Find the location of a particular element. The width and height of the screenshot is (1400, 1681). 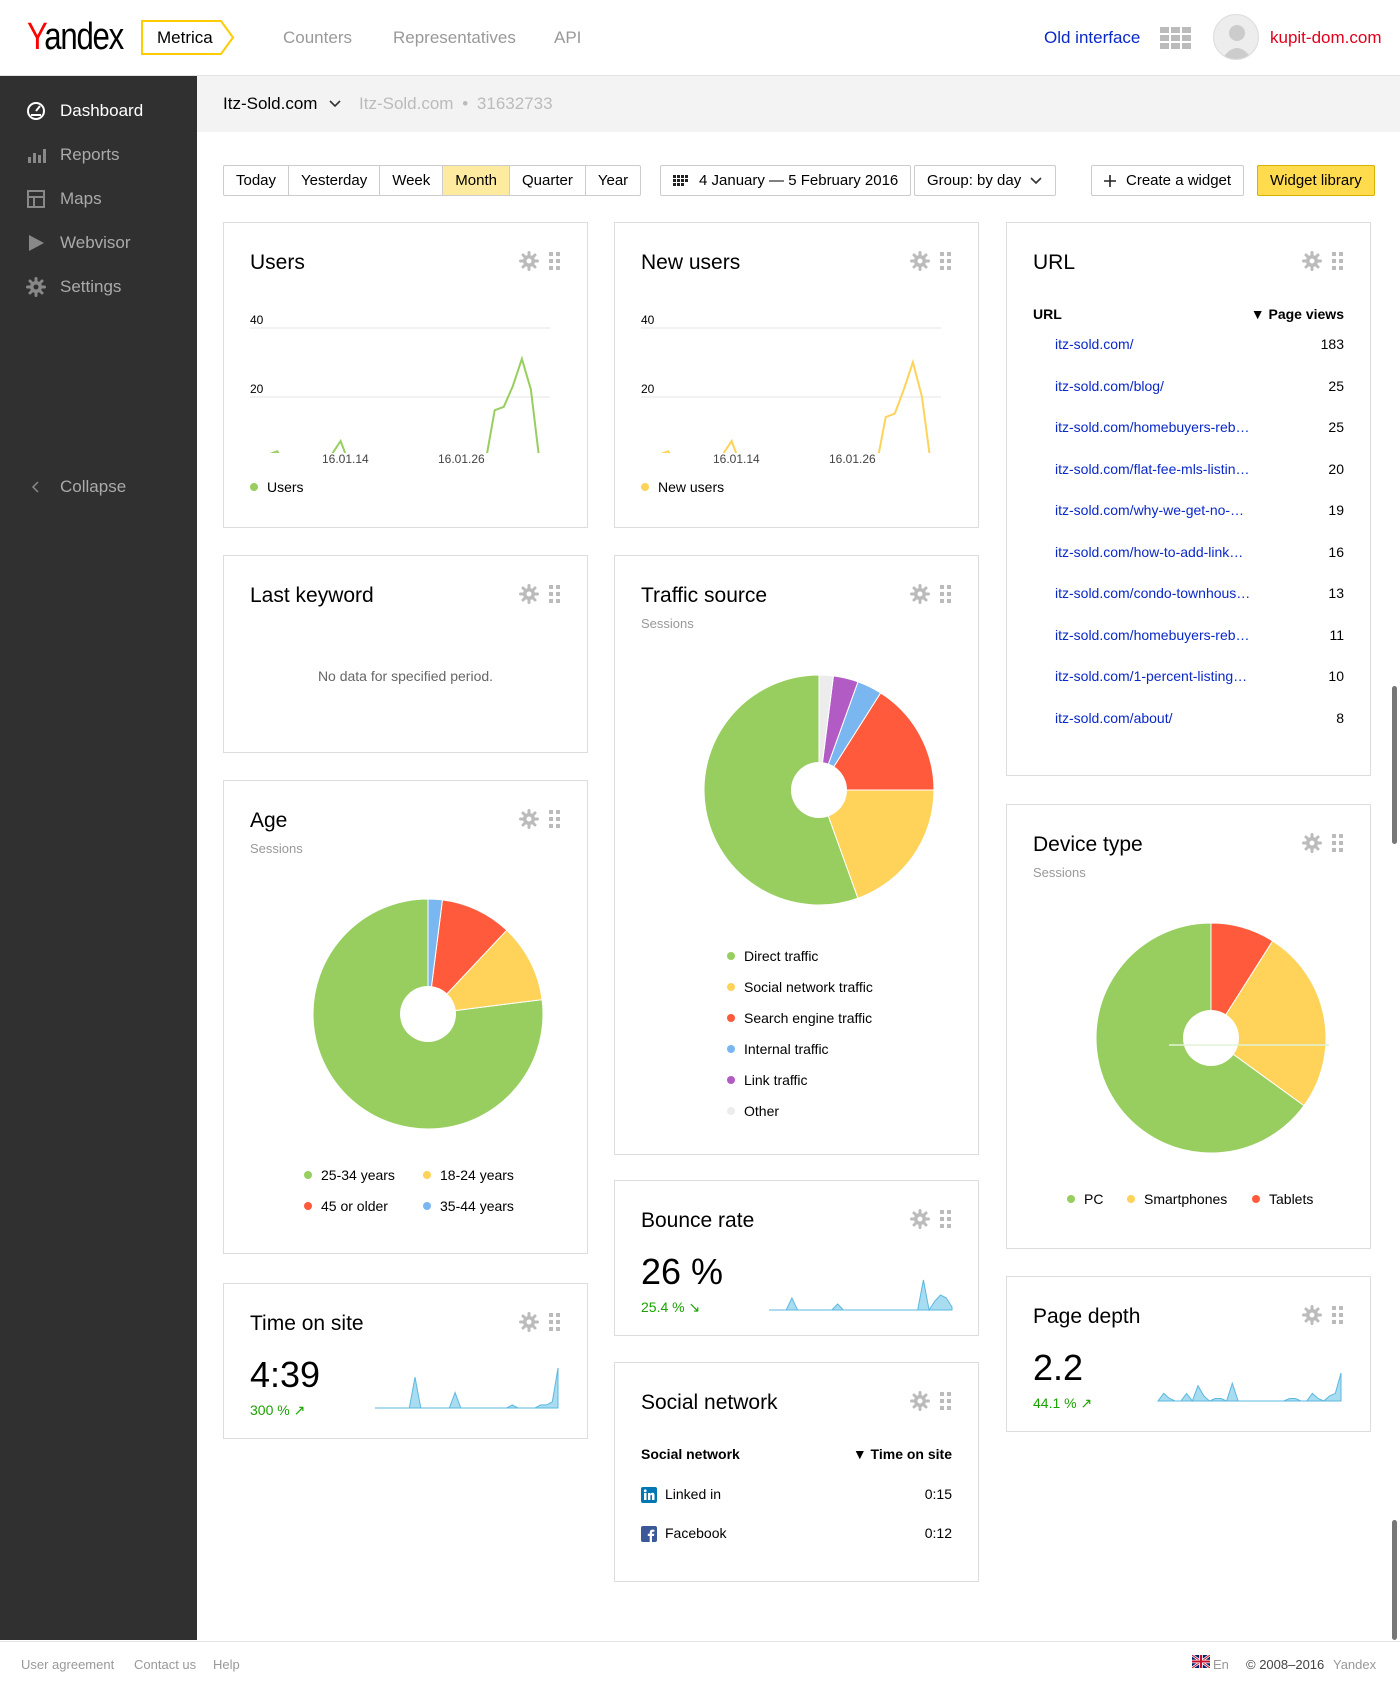

metrica-badge: Metrica is located at coordinates (188, 37).